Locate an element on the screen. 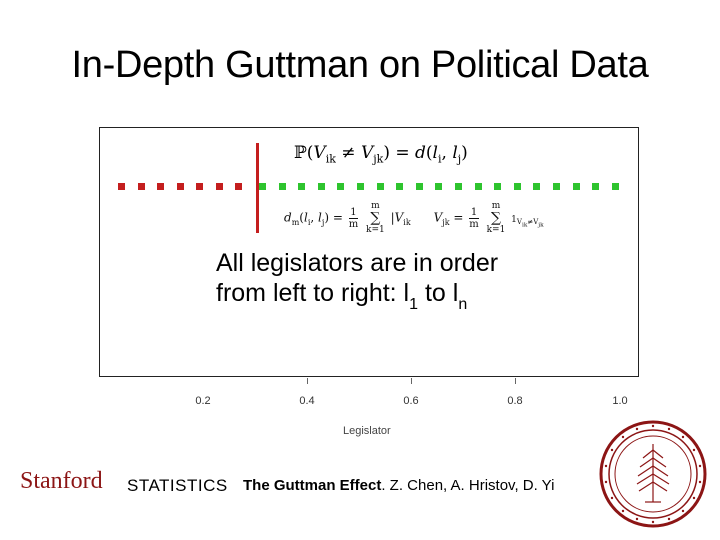  stanford-wordmark: Stanford is located at coordinates (61, 481).